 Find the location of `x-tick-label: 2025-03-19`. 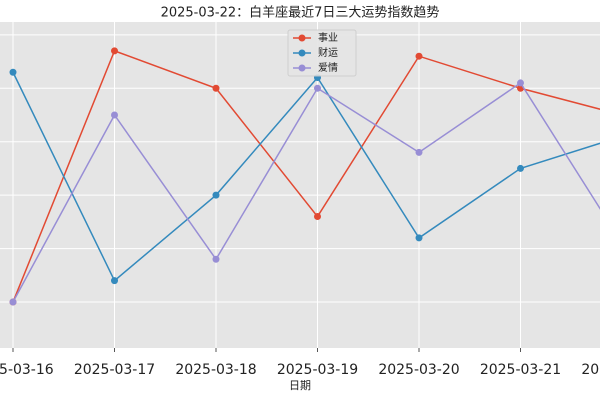

x-tick-label: 2025-03-19 is located at coordinates (317, 370).